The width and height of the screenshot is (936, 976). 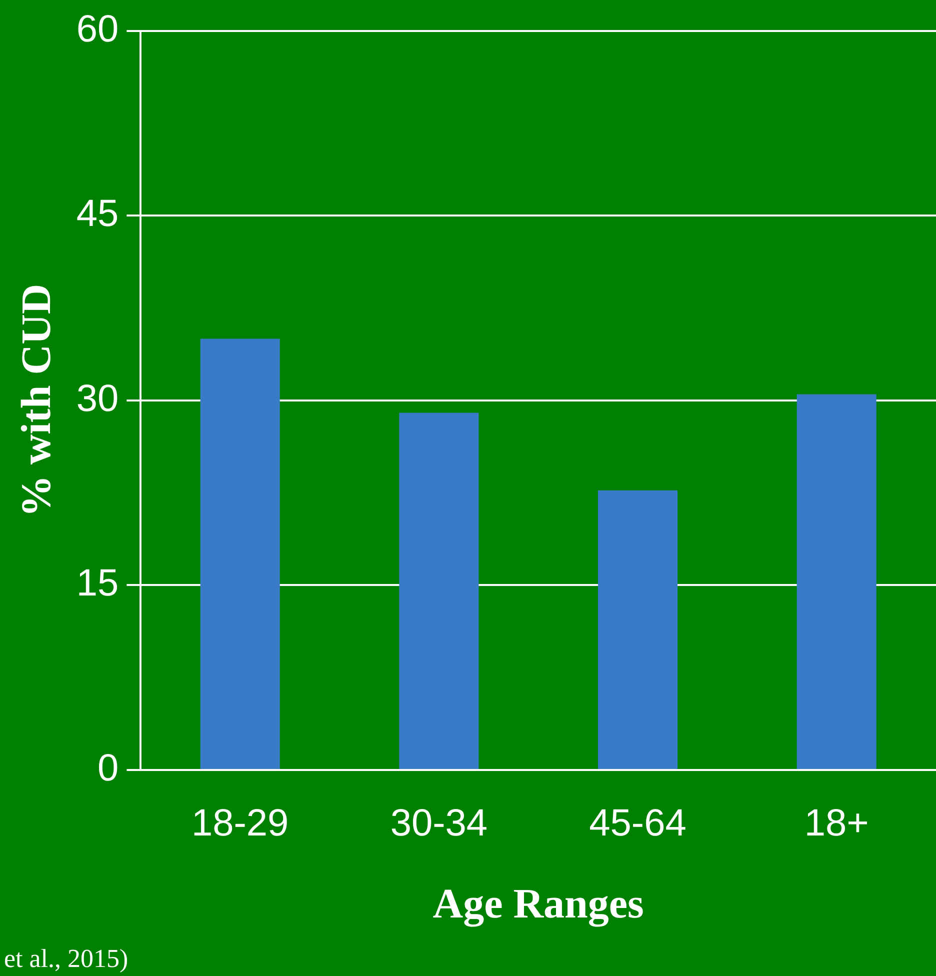 I want to click on y-tick-label: 0, so click(x=108, y=768).